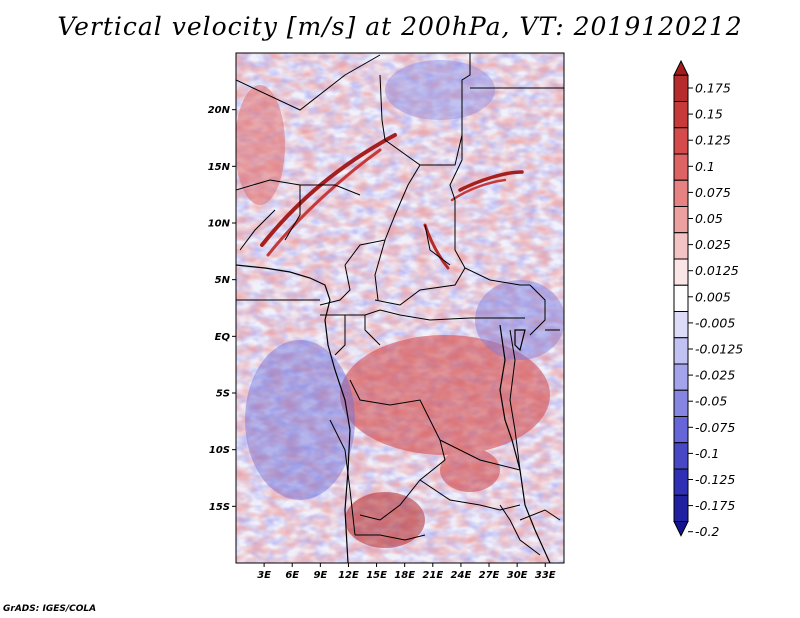 The width and height of the screenshot is (800, 618). Describe the element at coordinates (715, 375) in the screenshot. I see `colorbar-label: -0.025` at that location.